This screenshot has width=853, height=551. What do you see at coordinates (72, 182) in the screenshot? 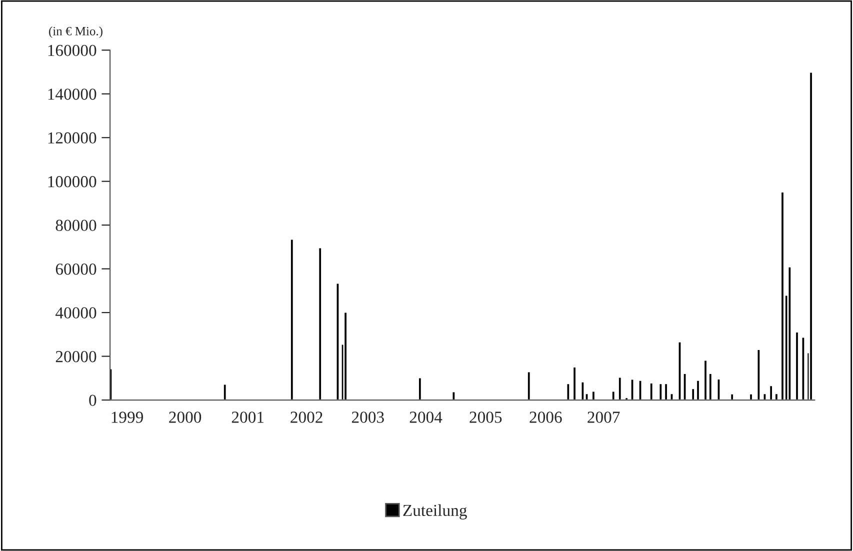
I see `y-tick-label: 100000` at bounding box center [72, 182].